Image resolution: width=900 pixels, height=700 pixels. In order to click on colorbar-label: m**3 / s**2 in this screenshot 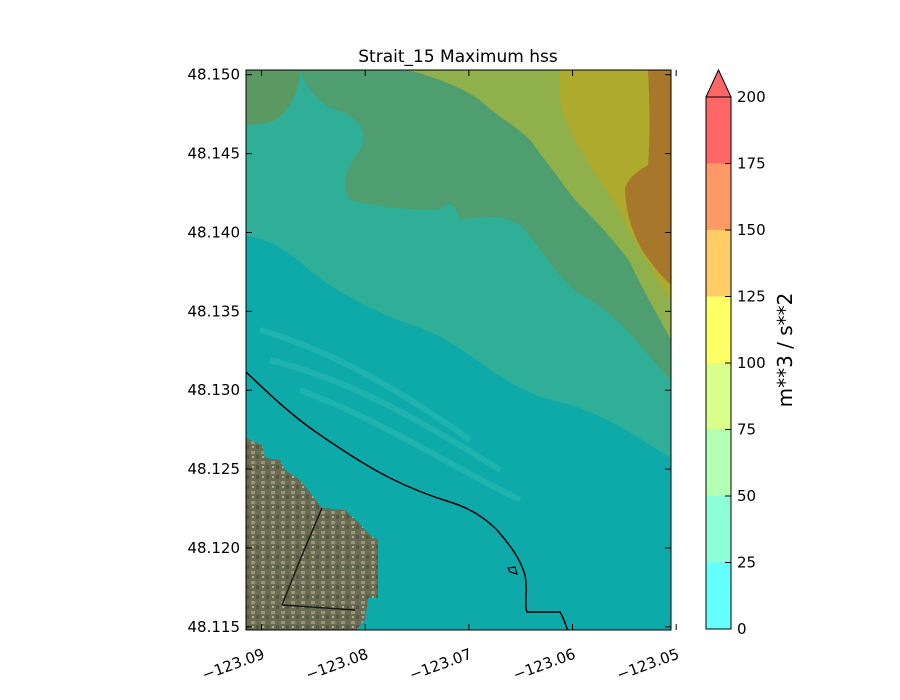, I will do `click(785, 350)`.